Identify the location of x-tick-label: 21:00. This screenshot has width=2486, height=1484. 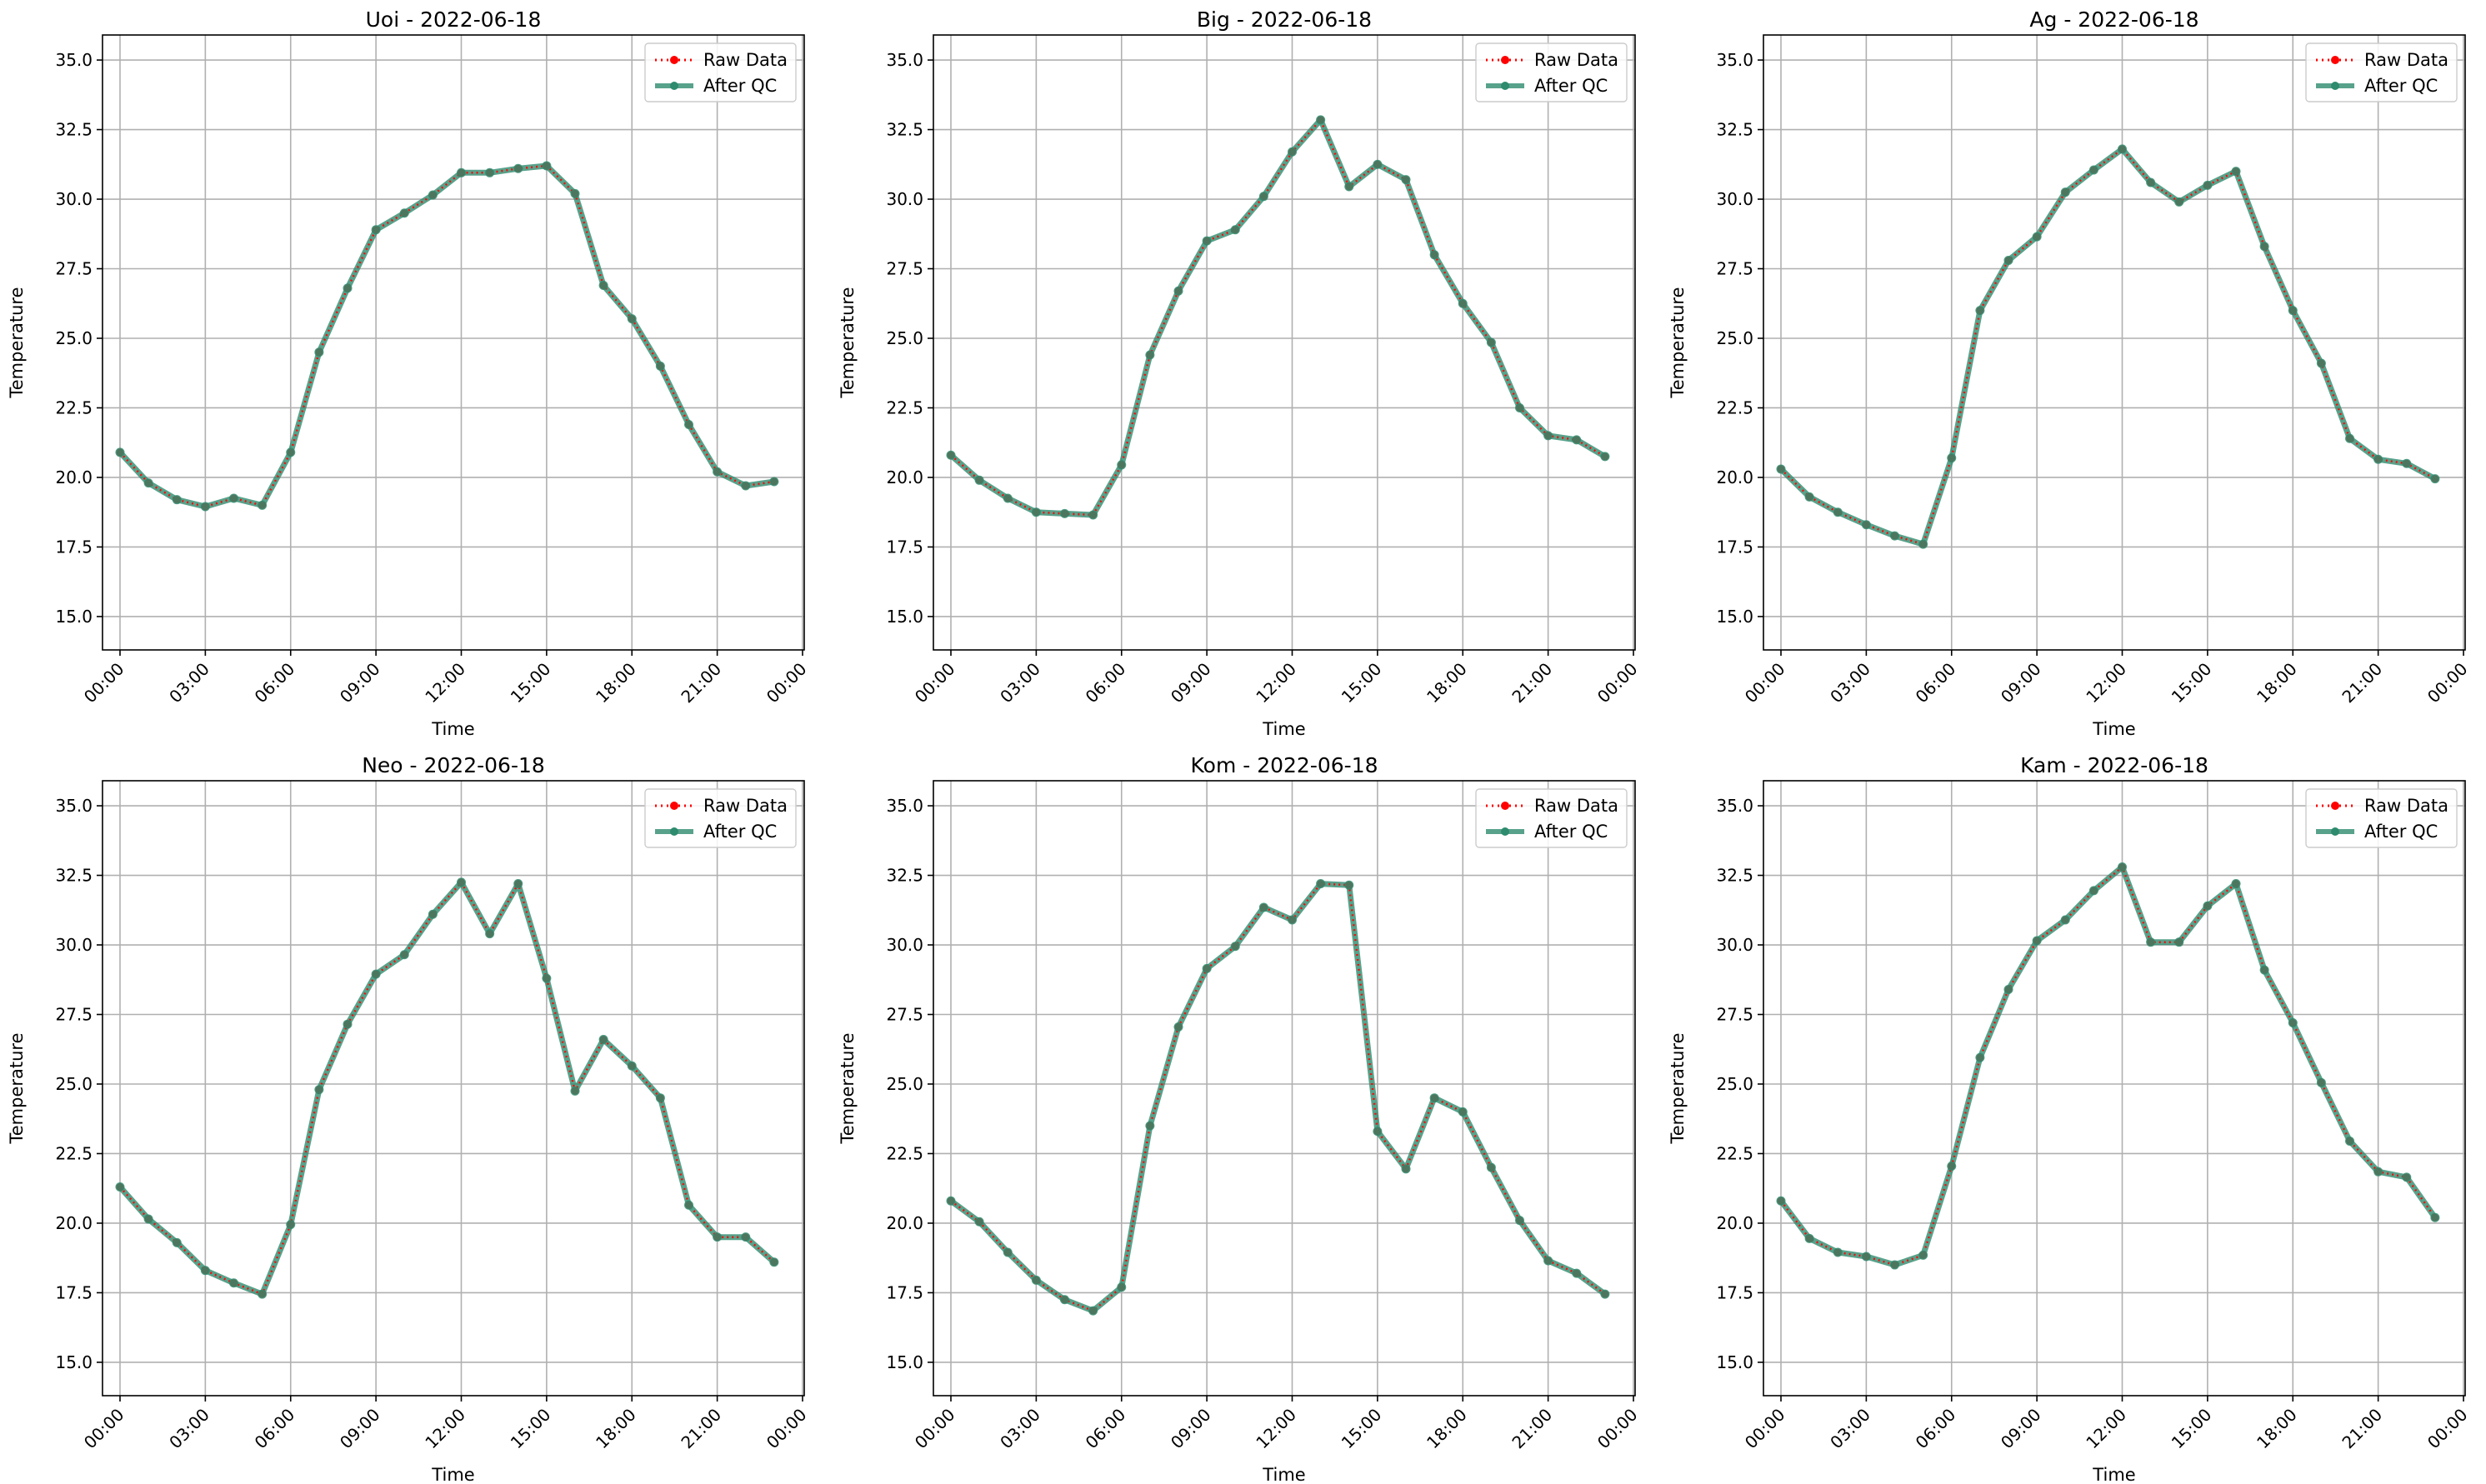
(1532, 1429).